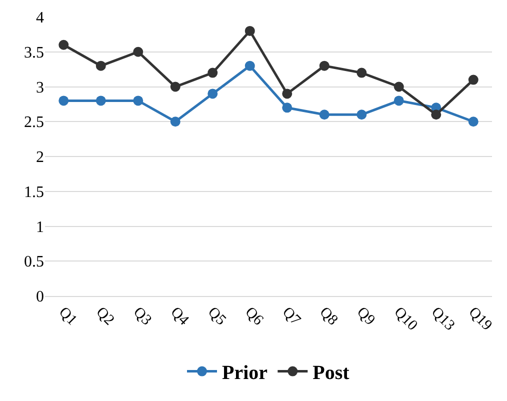  What do you see at coordinates (40, 18) in the screenshot?
I see `y-tick-label: 4` at bounding box center [40, 18].